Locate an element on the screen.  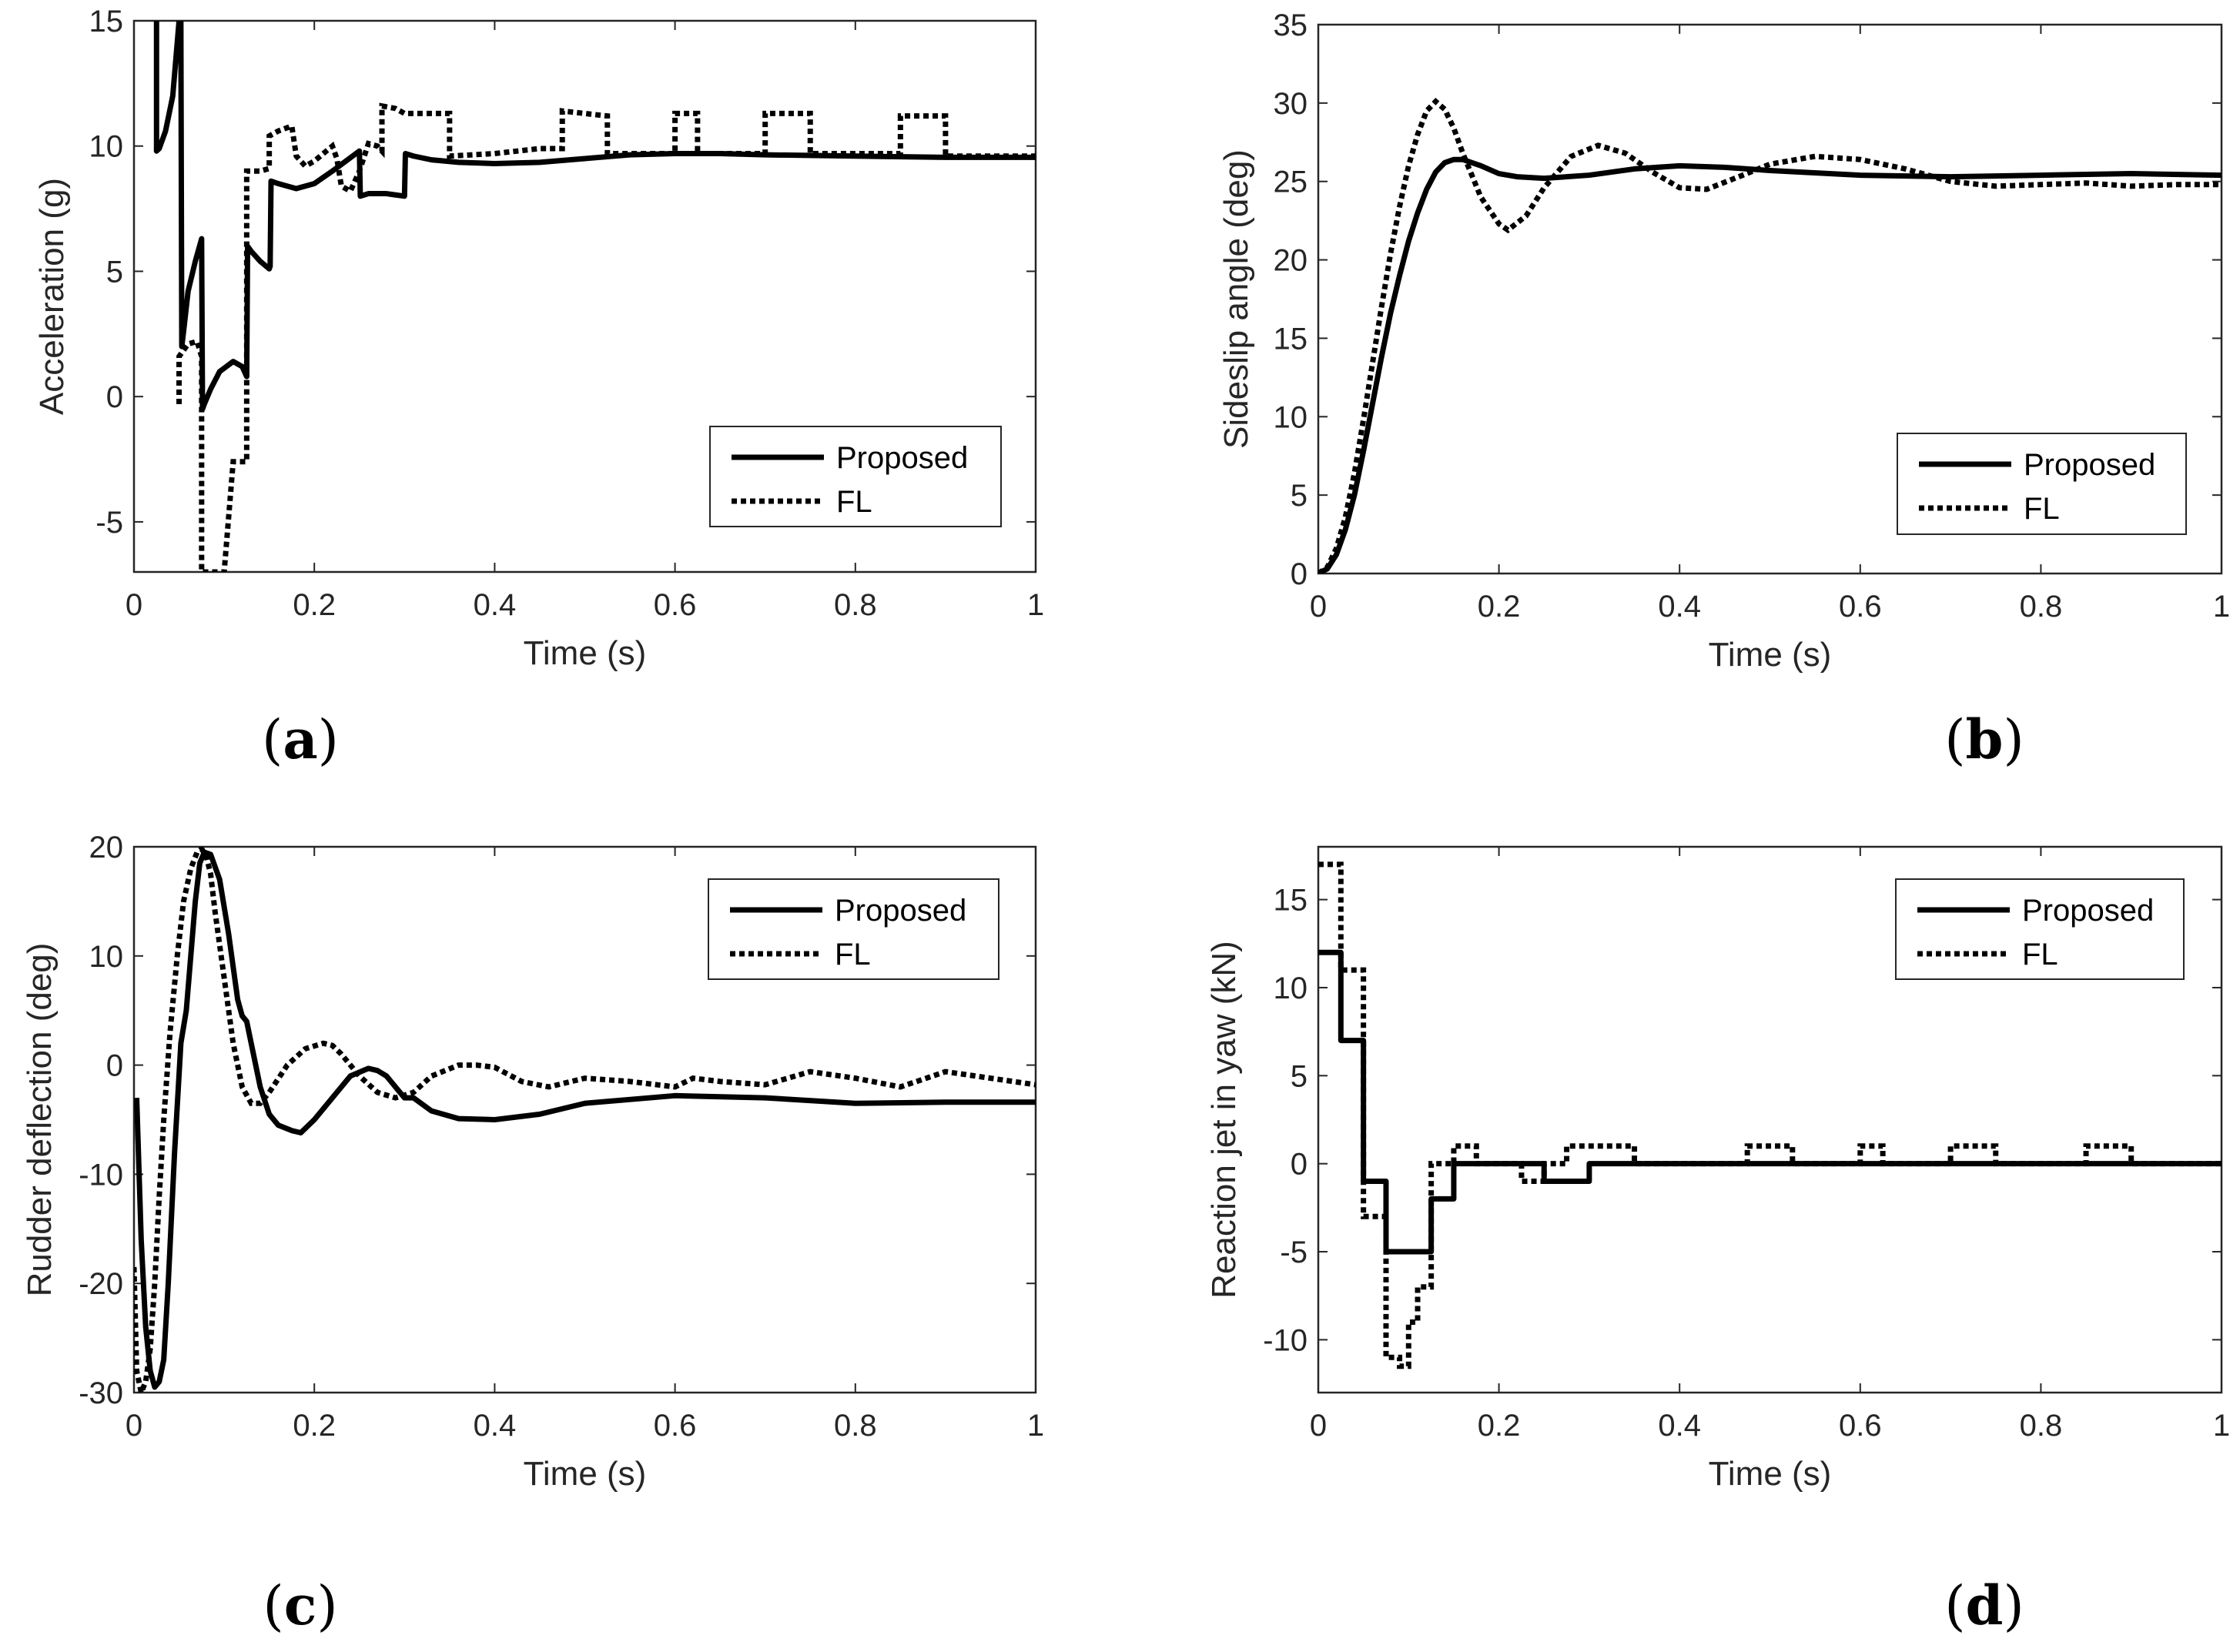
panel-label: (d) is located at coordinates (1984, 1605).